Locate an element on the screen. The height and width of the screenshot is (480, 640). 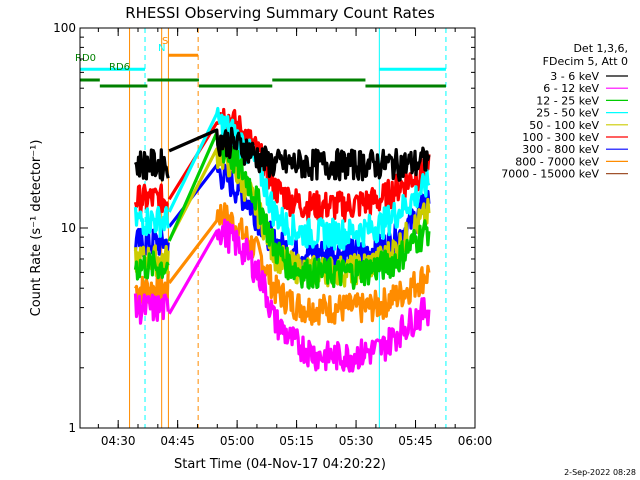
flag-label-rd0: RD0 is located at coordinates (85, 58).